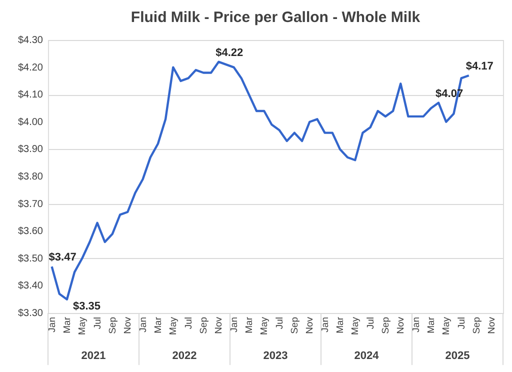 The image size is (512, 372). I want to click on data-label: $4.17, so click(480, 66).